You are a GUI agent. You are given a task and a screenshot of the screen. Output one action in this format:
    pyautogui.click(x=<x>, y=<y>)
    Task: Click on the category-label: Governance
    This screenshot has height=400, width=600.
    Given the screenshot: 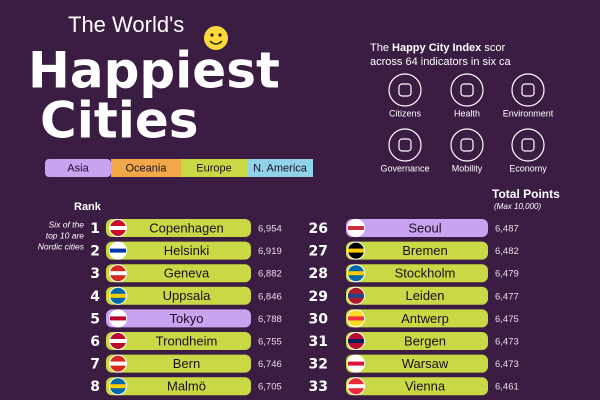 What is the action you would take?
    pyautogui.click(x=404, y=168)
    